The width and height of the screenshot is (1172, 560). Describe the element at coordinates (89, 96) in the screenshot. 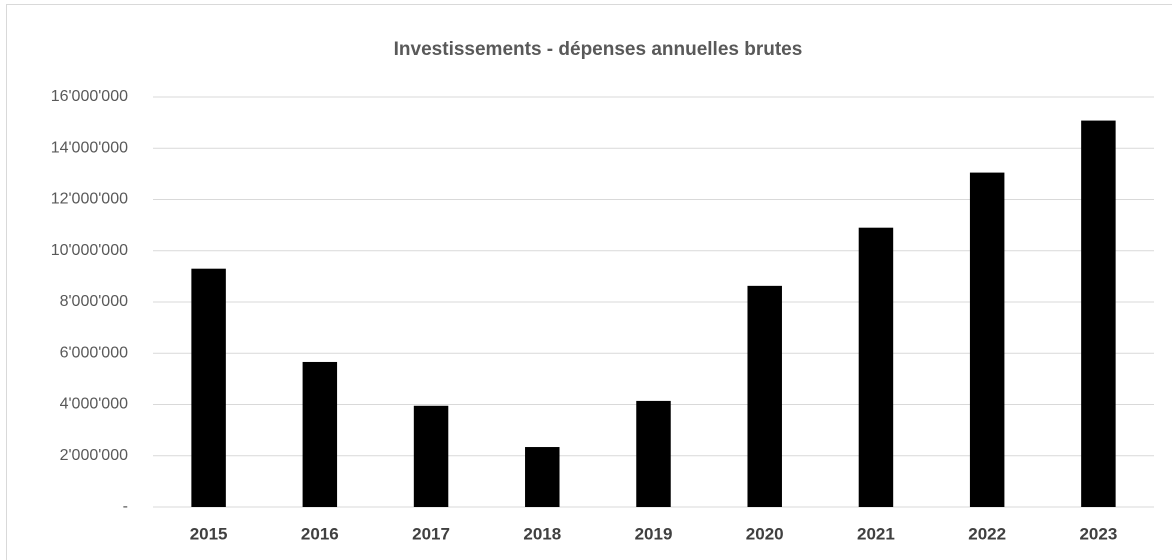

I see `y-tick-label: 16'000'000` at that location.